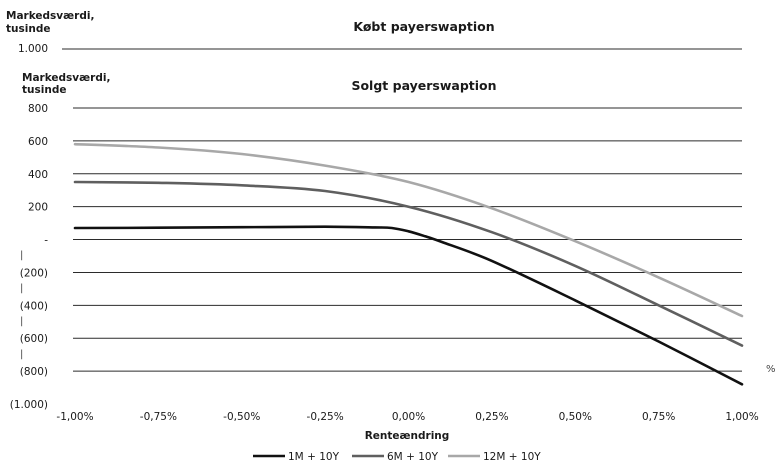  Describe the element at coordinates (34, 372) in the screenshot. I see `y-tick-label: (800)` at that location.